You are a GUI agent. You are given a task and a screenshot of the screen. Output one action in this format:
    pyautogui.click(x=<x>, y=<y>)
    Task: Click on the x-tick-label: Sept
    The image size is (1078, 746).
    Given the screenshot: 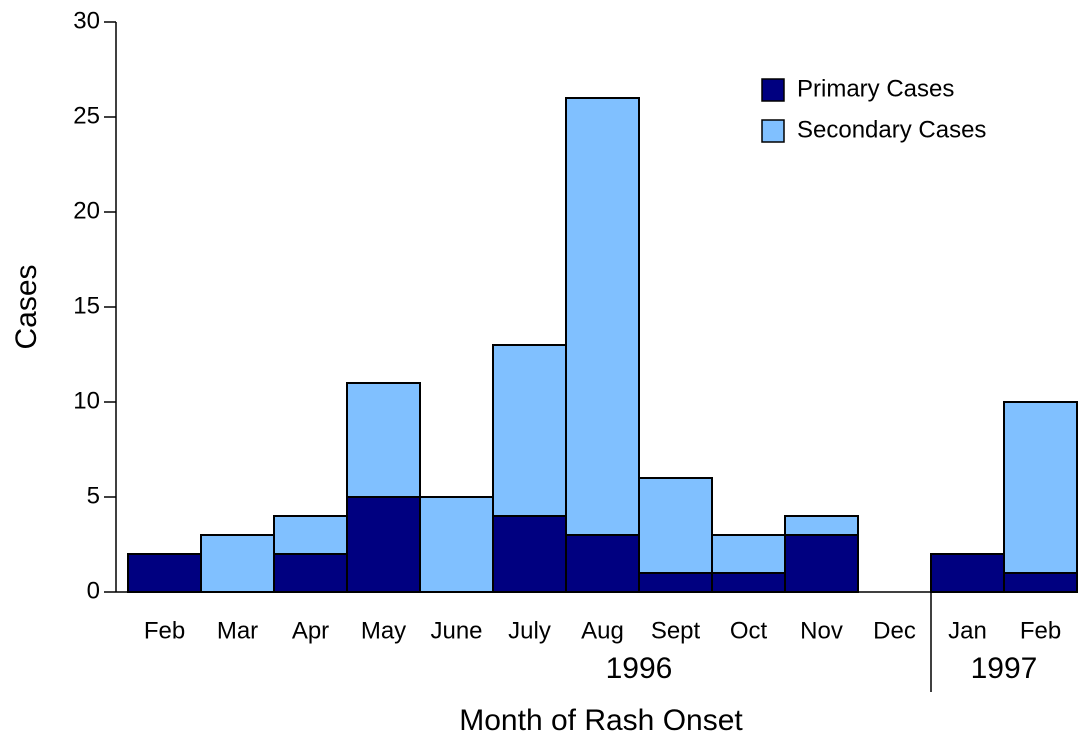 What is the action you would take?
    pyautogui.click(x=676, y=630)
    